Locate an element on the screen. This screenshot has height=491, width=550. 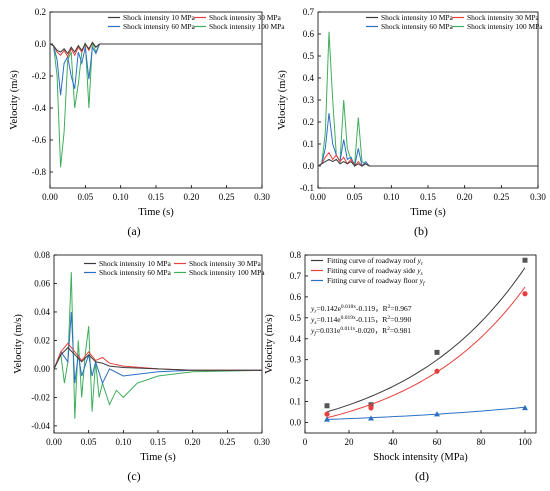
fit-equation: yr=0.142e0.018x-0.119，R2=0.967 is located at coordinates (361, 309).